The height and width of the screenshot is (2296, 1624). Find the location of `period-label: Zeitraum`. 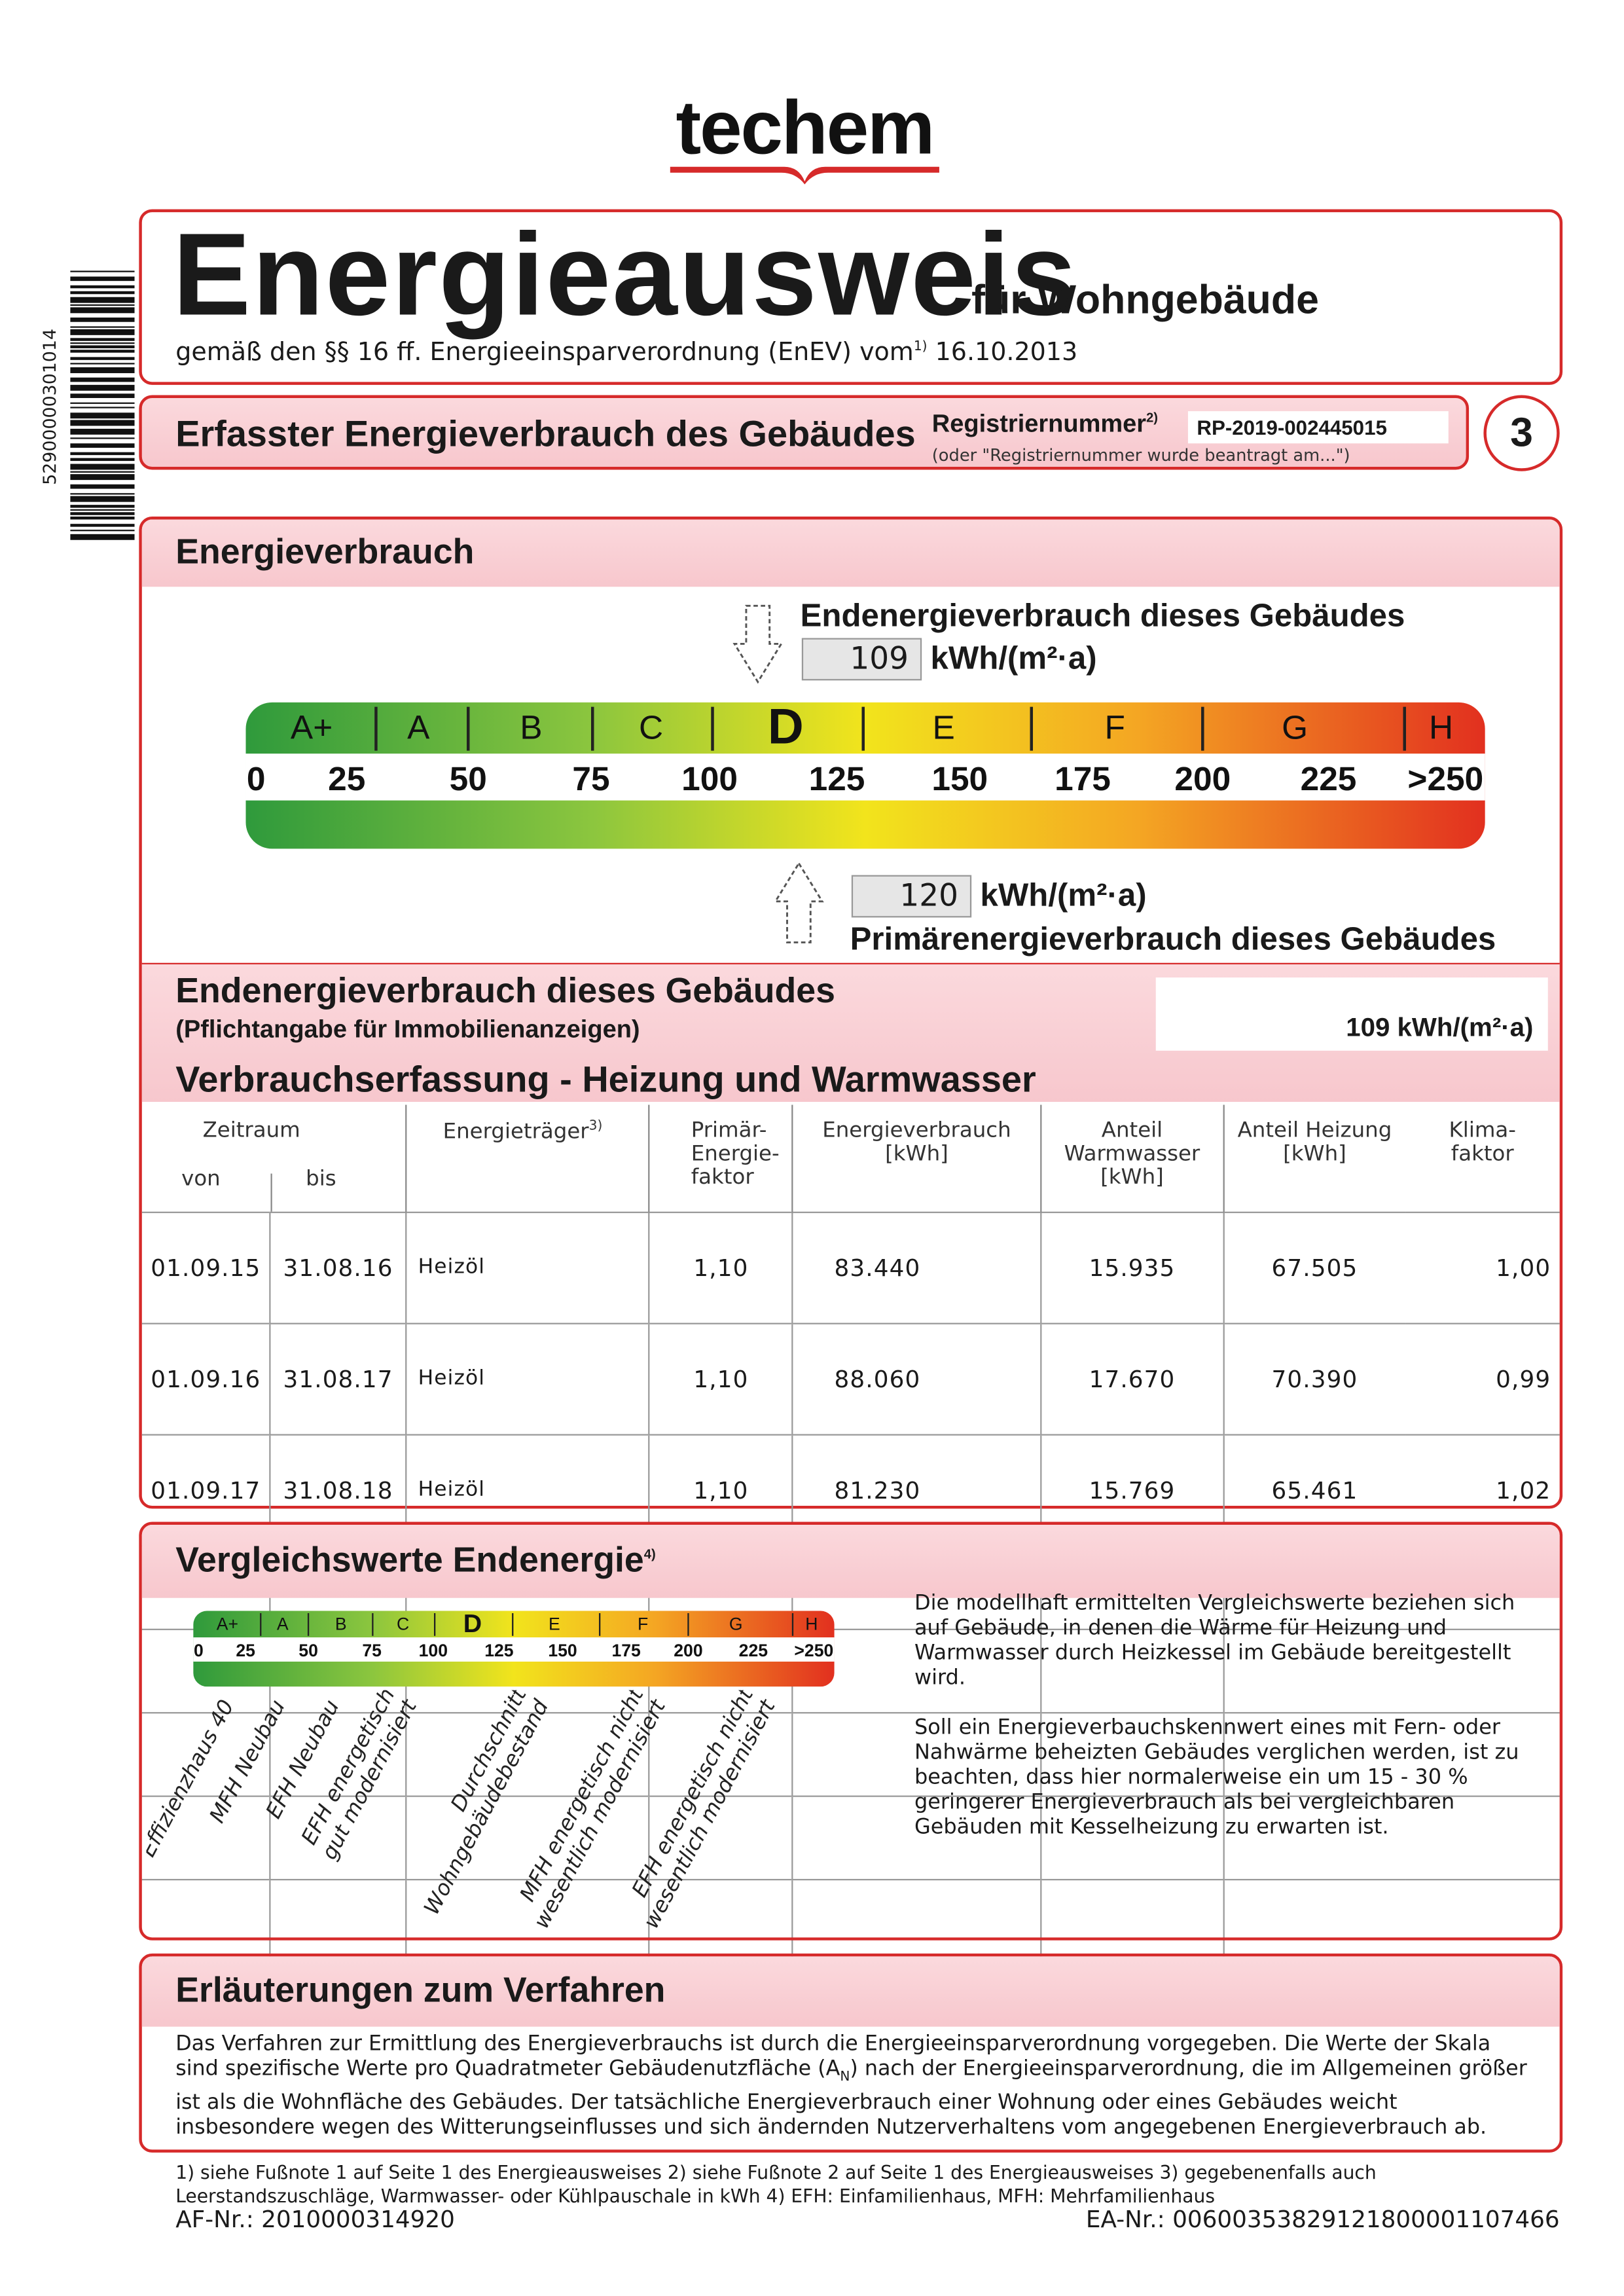

period-label: Zeitraum is located at coordinates (251, 1131).